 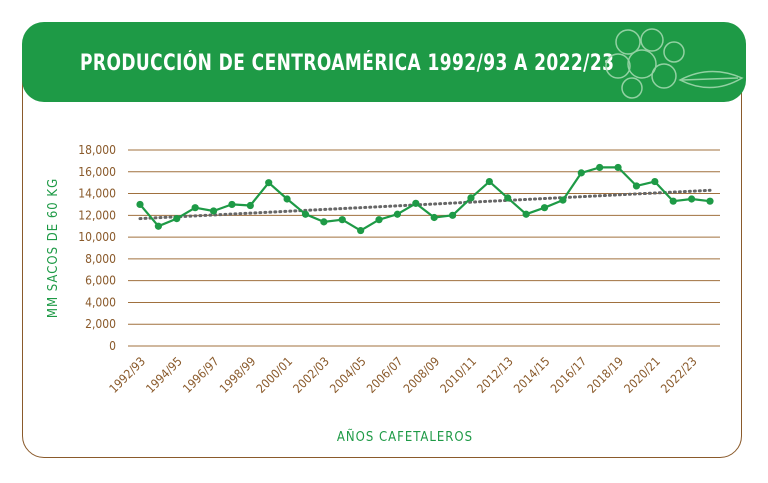 I want to click on x-tick-label: 2010/11, so click(x=458, y=375).